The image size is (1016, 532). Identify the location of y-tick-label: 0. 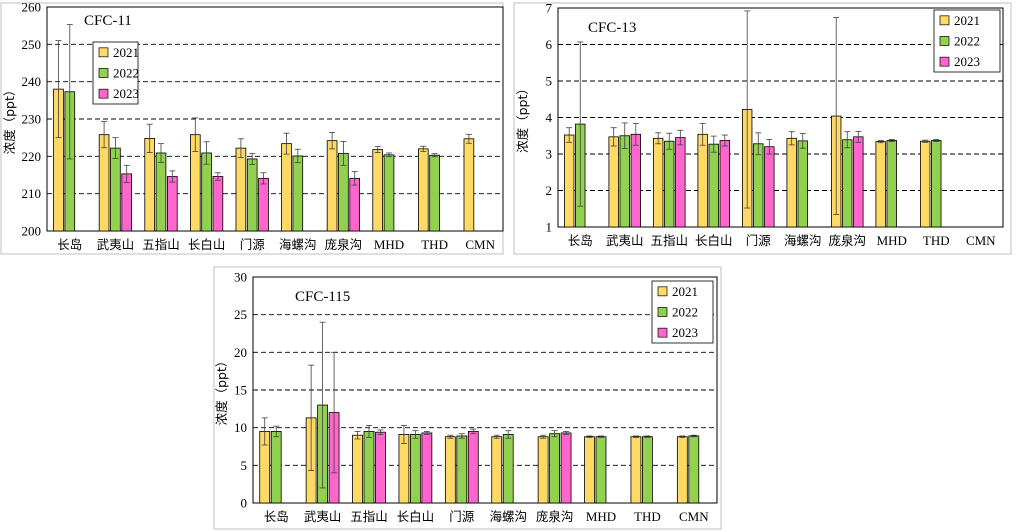
(244, 503).